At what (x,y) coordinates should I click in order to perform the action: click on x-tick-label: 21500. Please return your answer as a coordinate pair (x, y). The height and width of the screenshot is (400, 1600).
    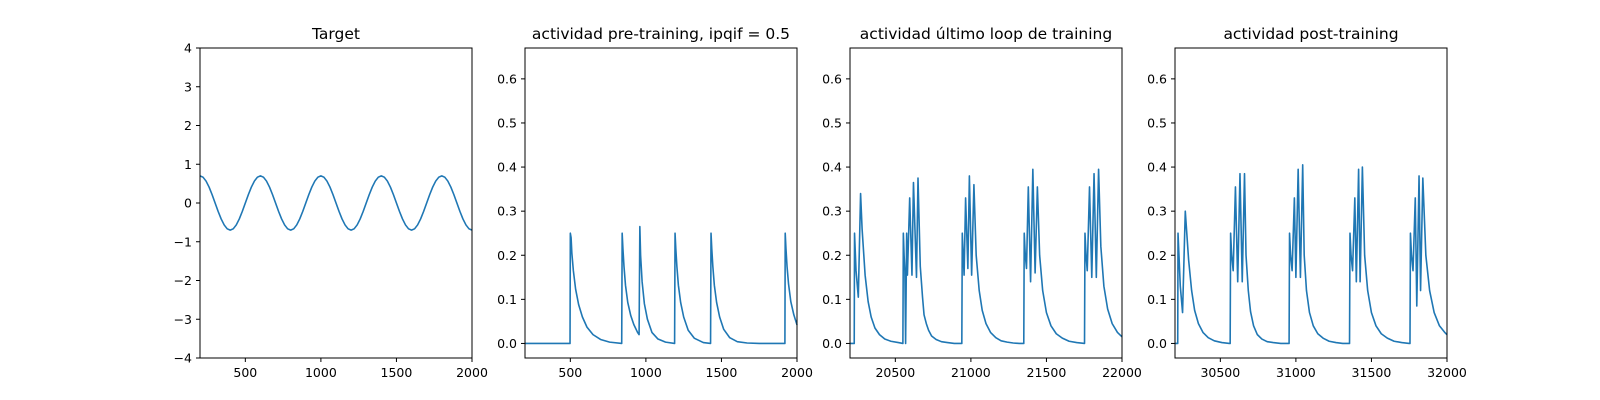
    Looking at the image, I should click on (1047, 372).